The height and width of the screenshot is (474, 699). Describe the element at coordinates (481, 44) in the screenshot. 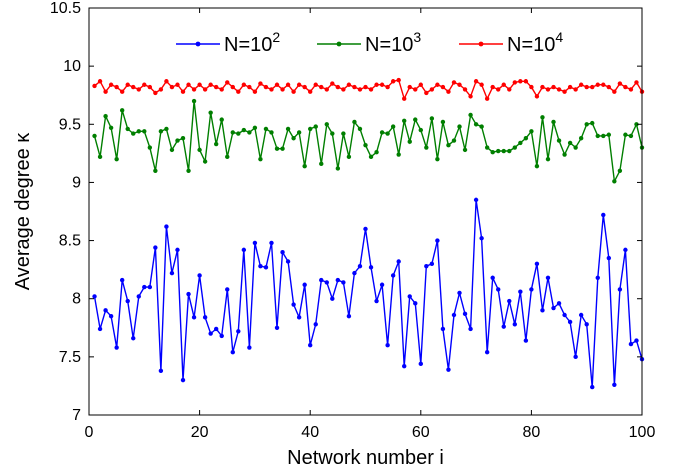

I see `legend-marker` at that location.